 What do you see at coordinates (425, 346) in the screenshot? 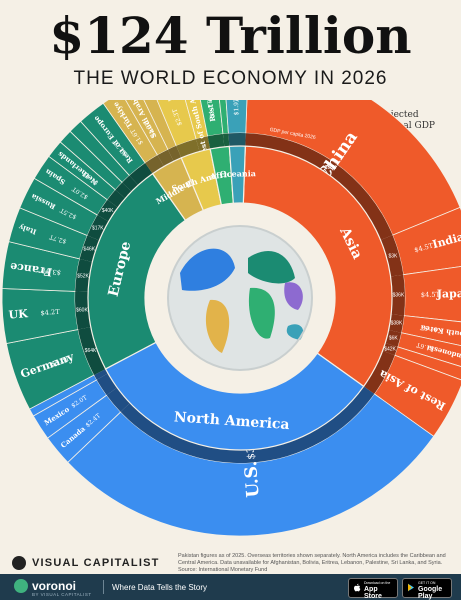
I see `country-value: $1.6T` at bounding box center [425, 346].